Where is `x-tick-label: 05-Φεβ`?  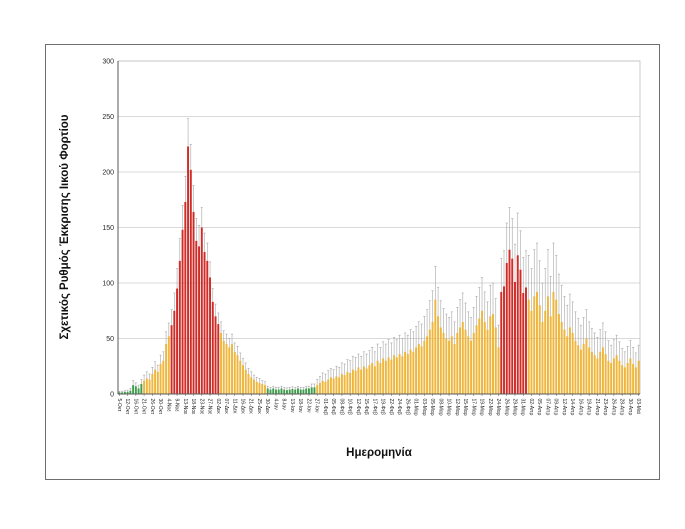 x-tick-label: 05-Φεβ is located at coordinates (333, 407).